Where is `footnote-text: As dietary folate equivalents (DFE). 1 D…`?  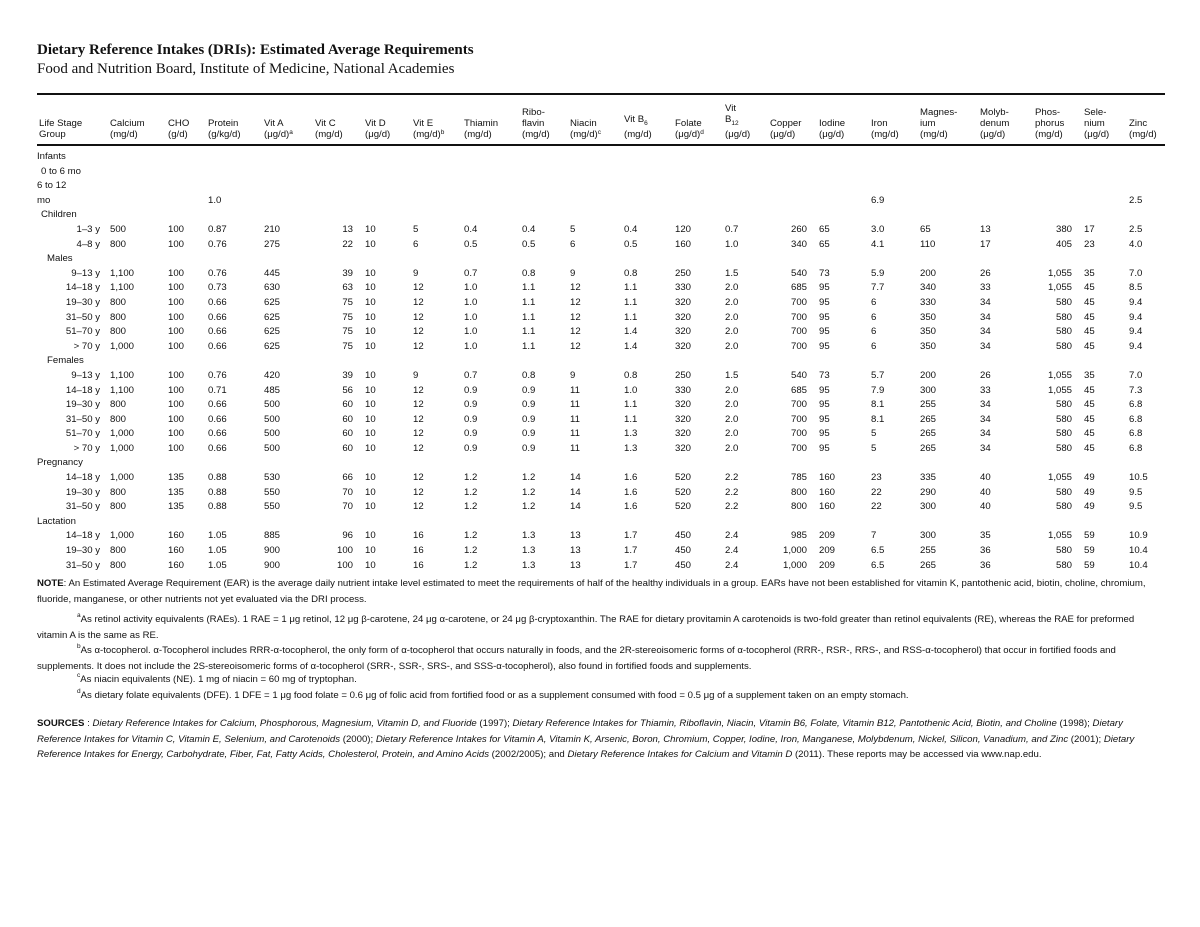 footnote-text: As dietary folate equivalents (DFE). 1 D… is located at coordinates (494, 695).